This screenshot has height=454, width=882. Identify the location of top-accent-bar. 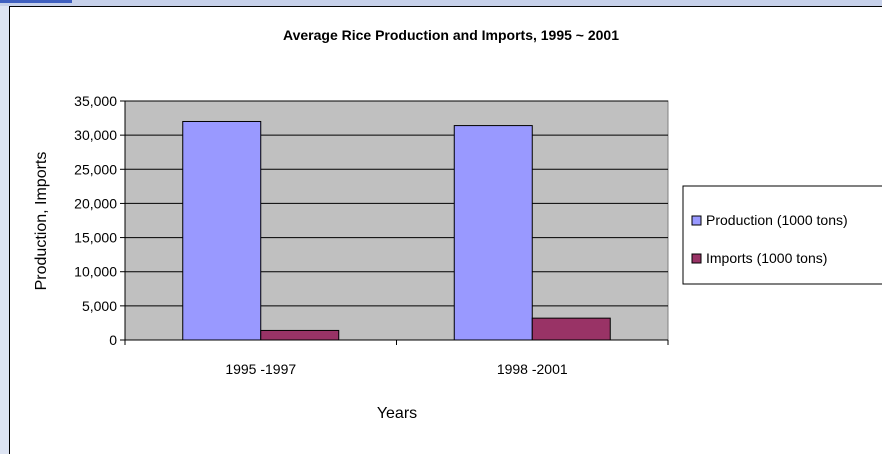
(36, 1).